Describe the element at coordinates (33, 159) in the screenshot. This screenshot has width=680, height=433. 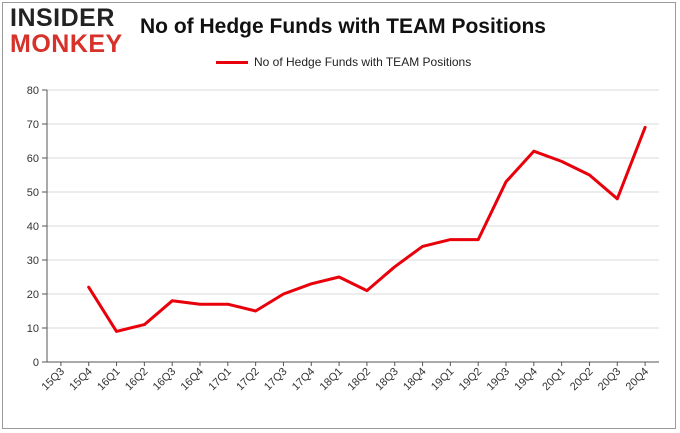
I see `y-tick-label: 60` at that location.